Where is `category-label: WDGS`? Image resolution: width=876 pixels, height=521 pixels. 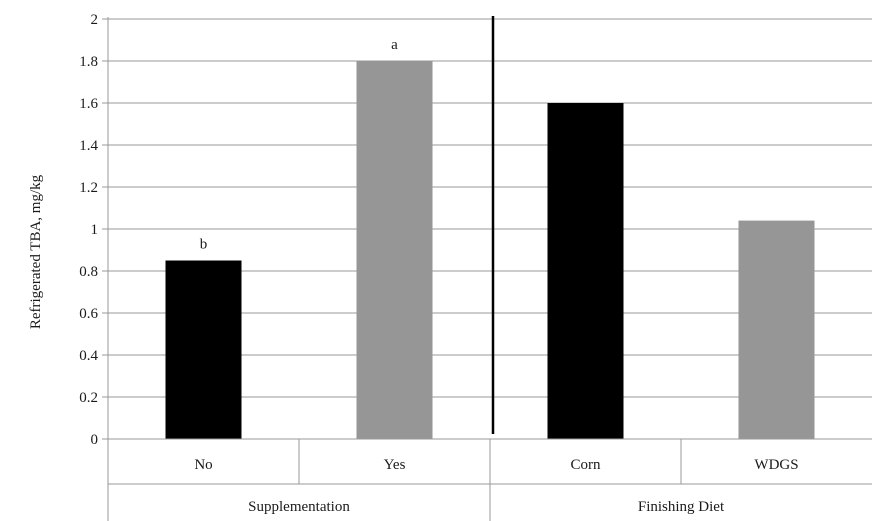 category-label: WDGS is located at coordinates (776, 465).